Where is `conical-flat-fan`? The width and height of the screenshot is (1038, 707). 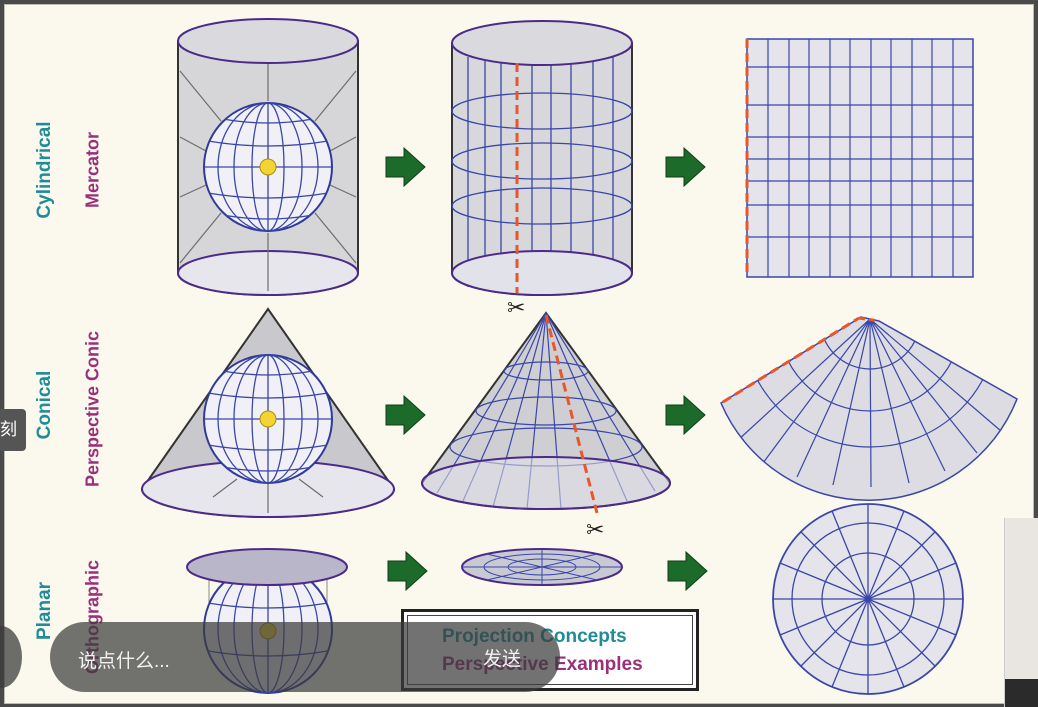
conical-flat-fan is located at coordinates (869, 408).